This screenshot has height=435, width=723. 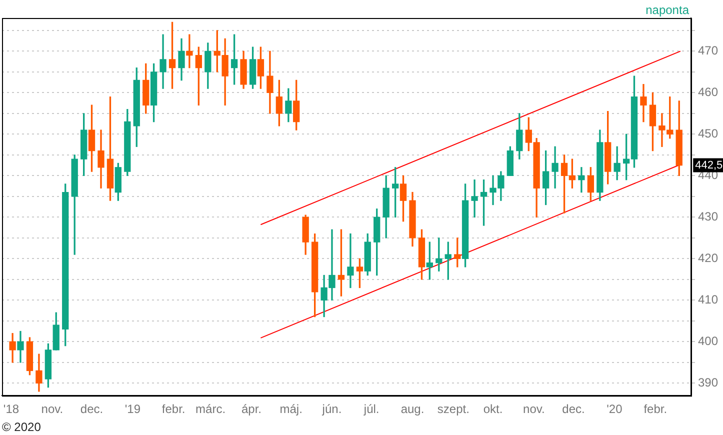 What do you see at coordinates (453, 409) in the screenshot?
I see `x-tick-label: szept.` at bounding box center [453, 409].